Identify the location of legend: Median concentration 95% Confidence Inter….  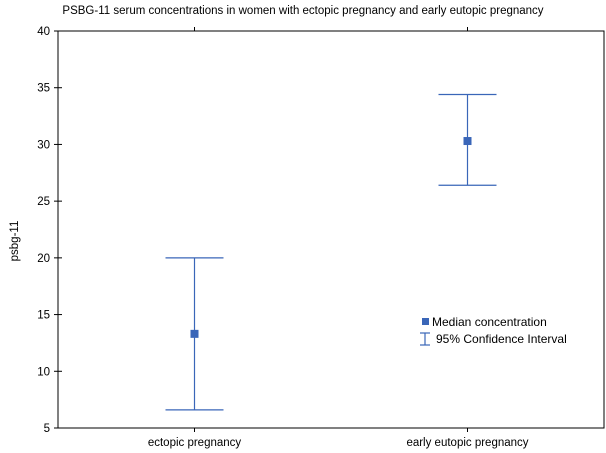
(493, 330).